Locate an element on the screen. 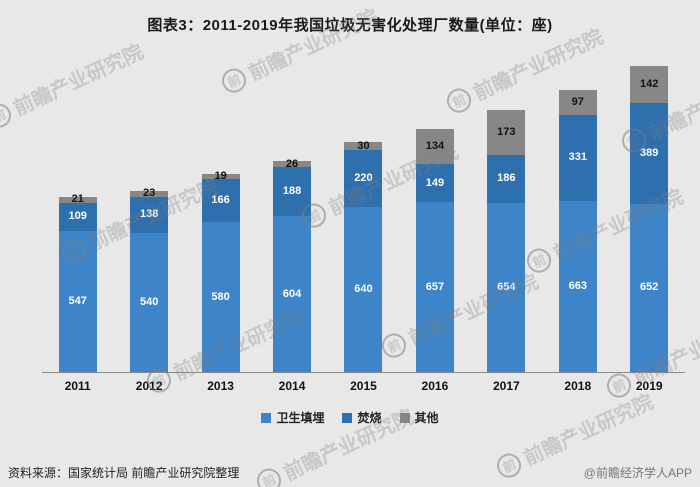 This screenshot has height=487, width=700. bar-value-label: 97 is located at coordinates (577, 102).